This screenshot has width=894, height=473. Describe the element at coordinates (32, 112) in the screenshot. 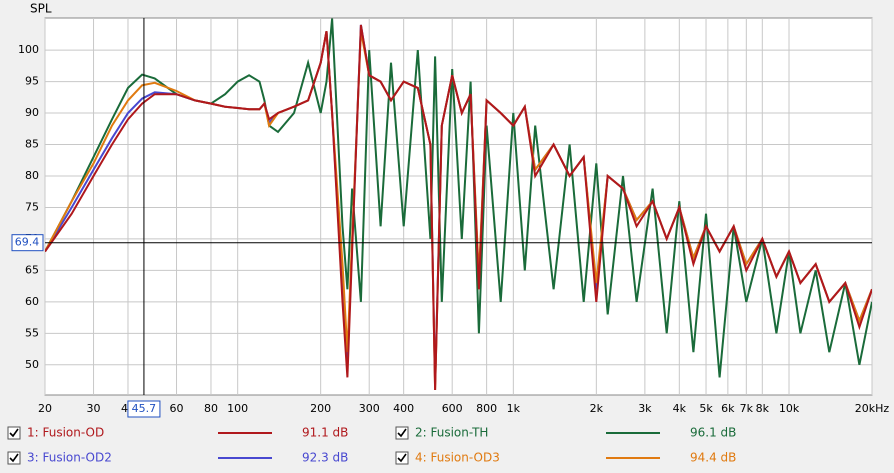

I see `y-tick-label: 90` at that location.